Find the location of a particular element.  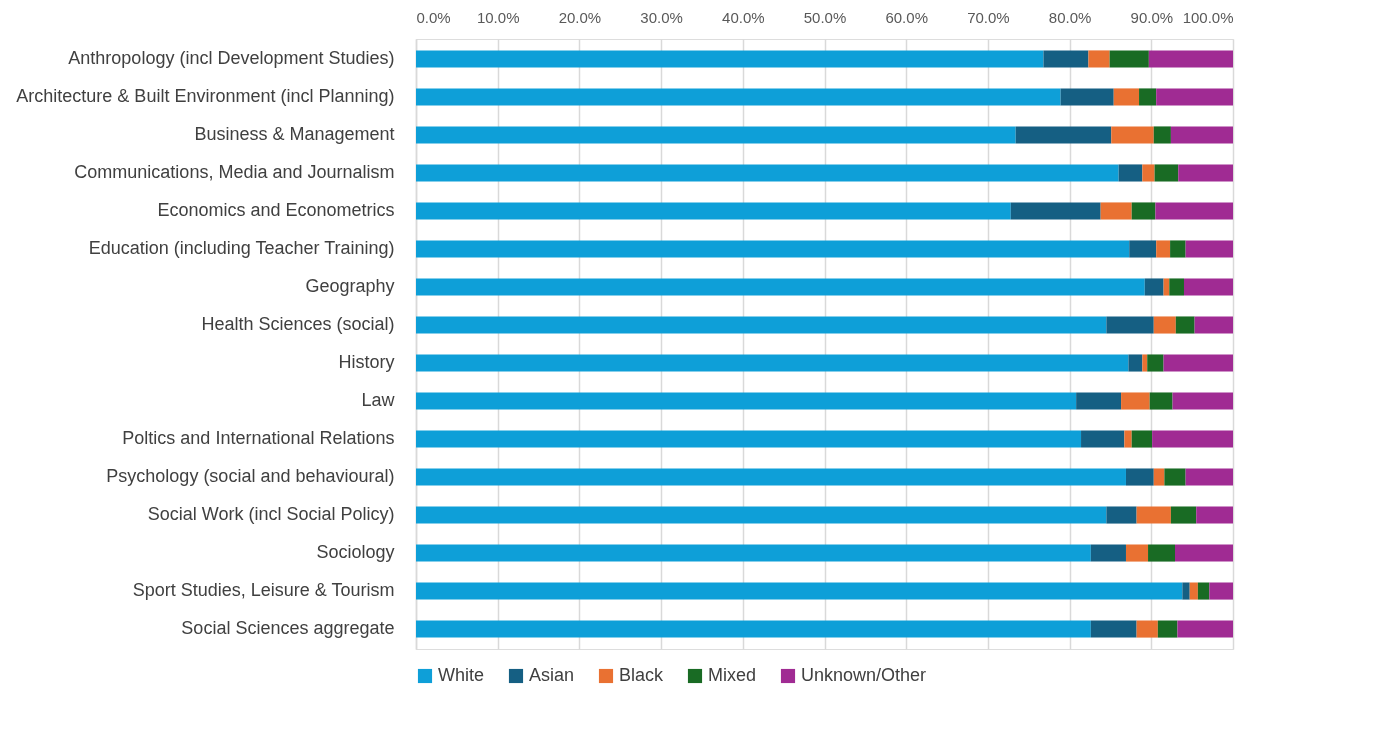

y-tick-label: Social Sciences aggregate is located at coordinates (288, 628).